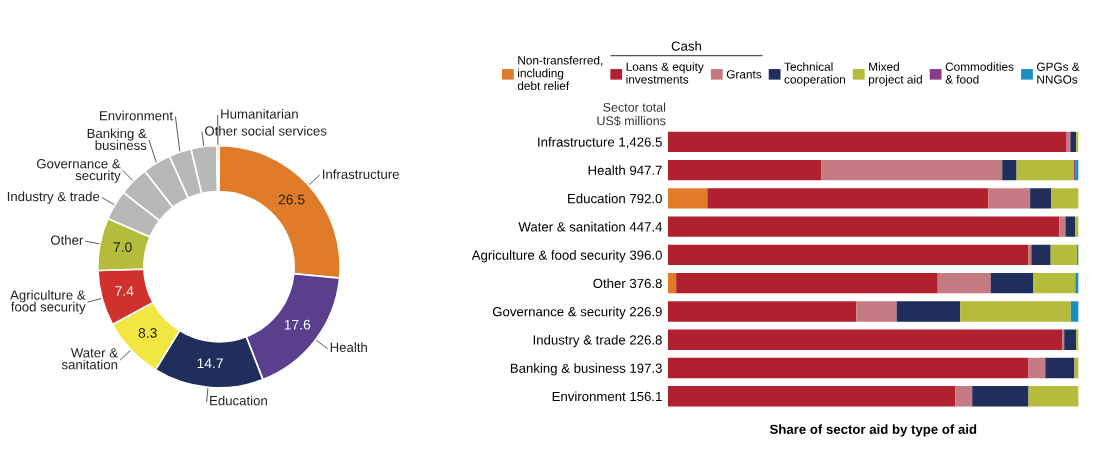 The image size is (1095, 456). I want to click on slice-label: Banking & business, so click(117, 139).